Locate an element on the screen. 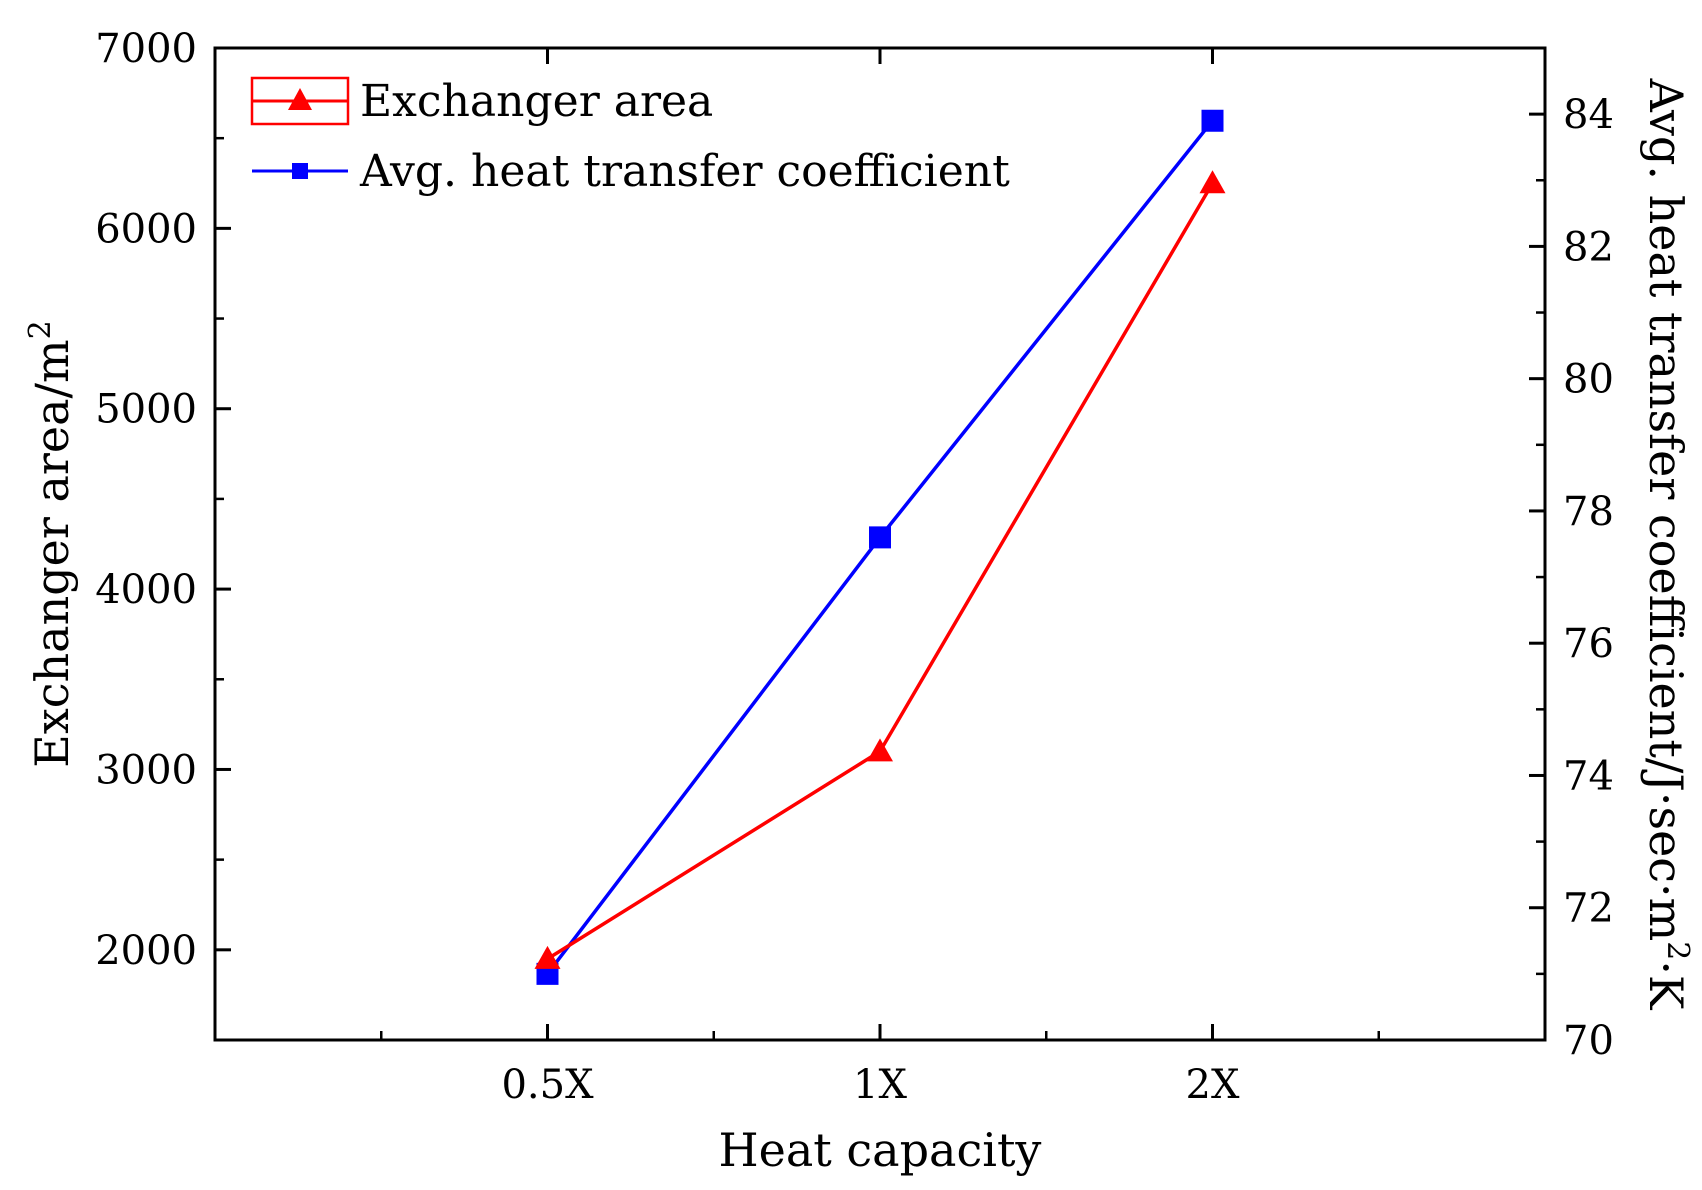 The height and width of the screenshot is (1190, 1702). y-right-title-main: Avg. heat transfer coefficient/J·sec·m is located at coordinates (1666, 510).